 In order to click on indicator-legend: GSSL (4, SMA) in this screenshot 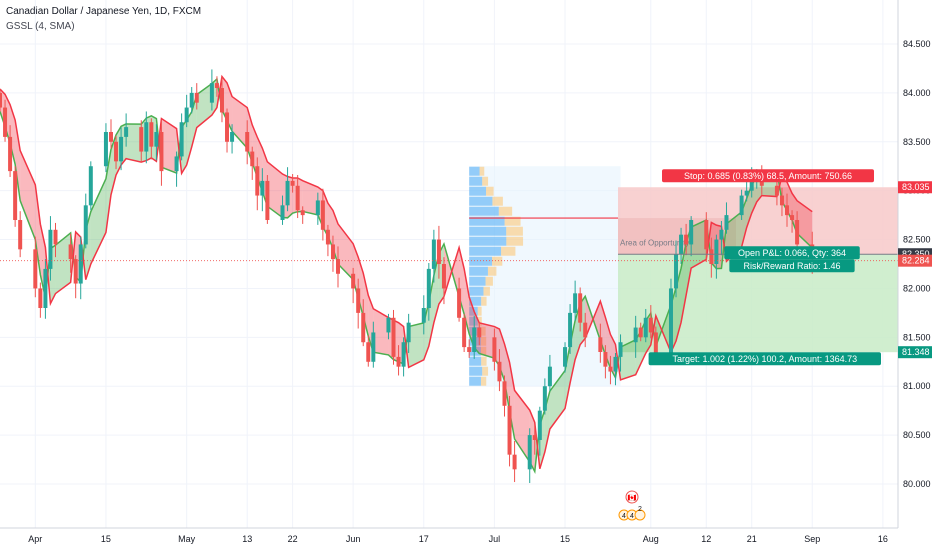, I will do `click(40, 26)`.